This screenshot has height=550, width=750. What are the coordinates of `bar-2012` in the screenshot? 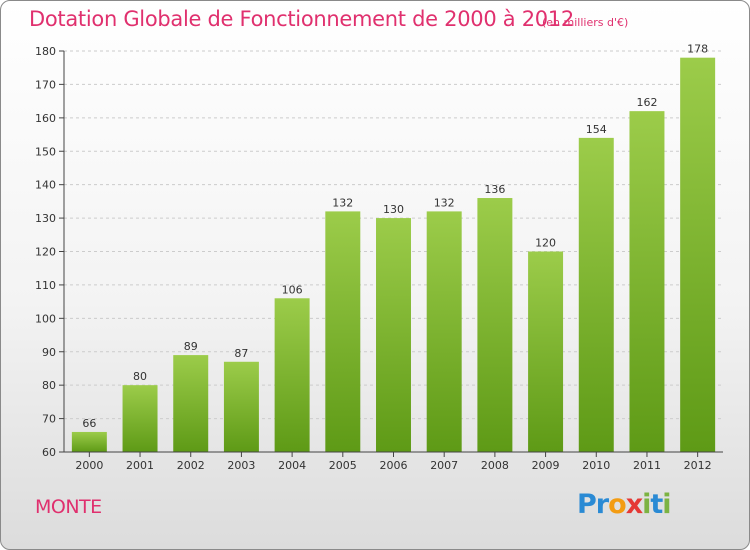 It's located at (698, 254).